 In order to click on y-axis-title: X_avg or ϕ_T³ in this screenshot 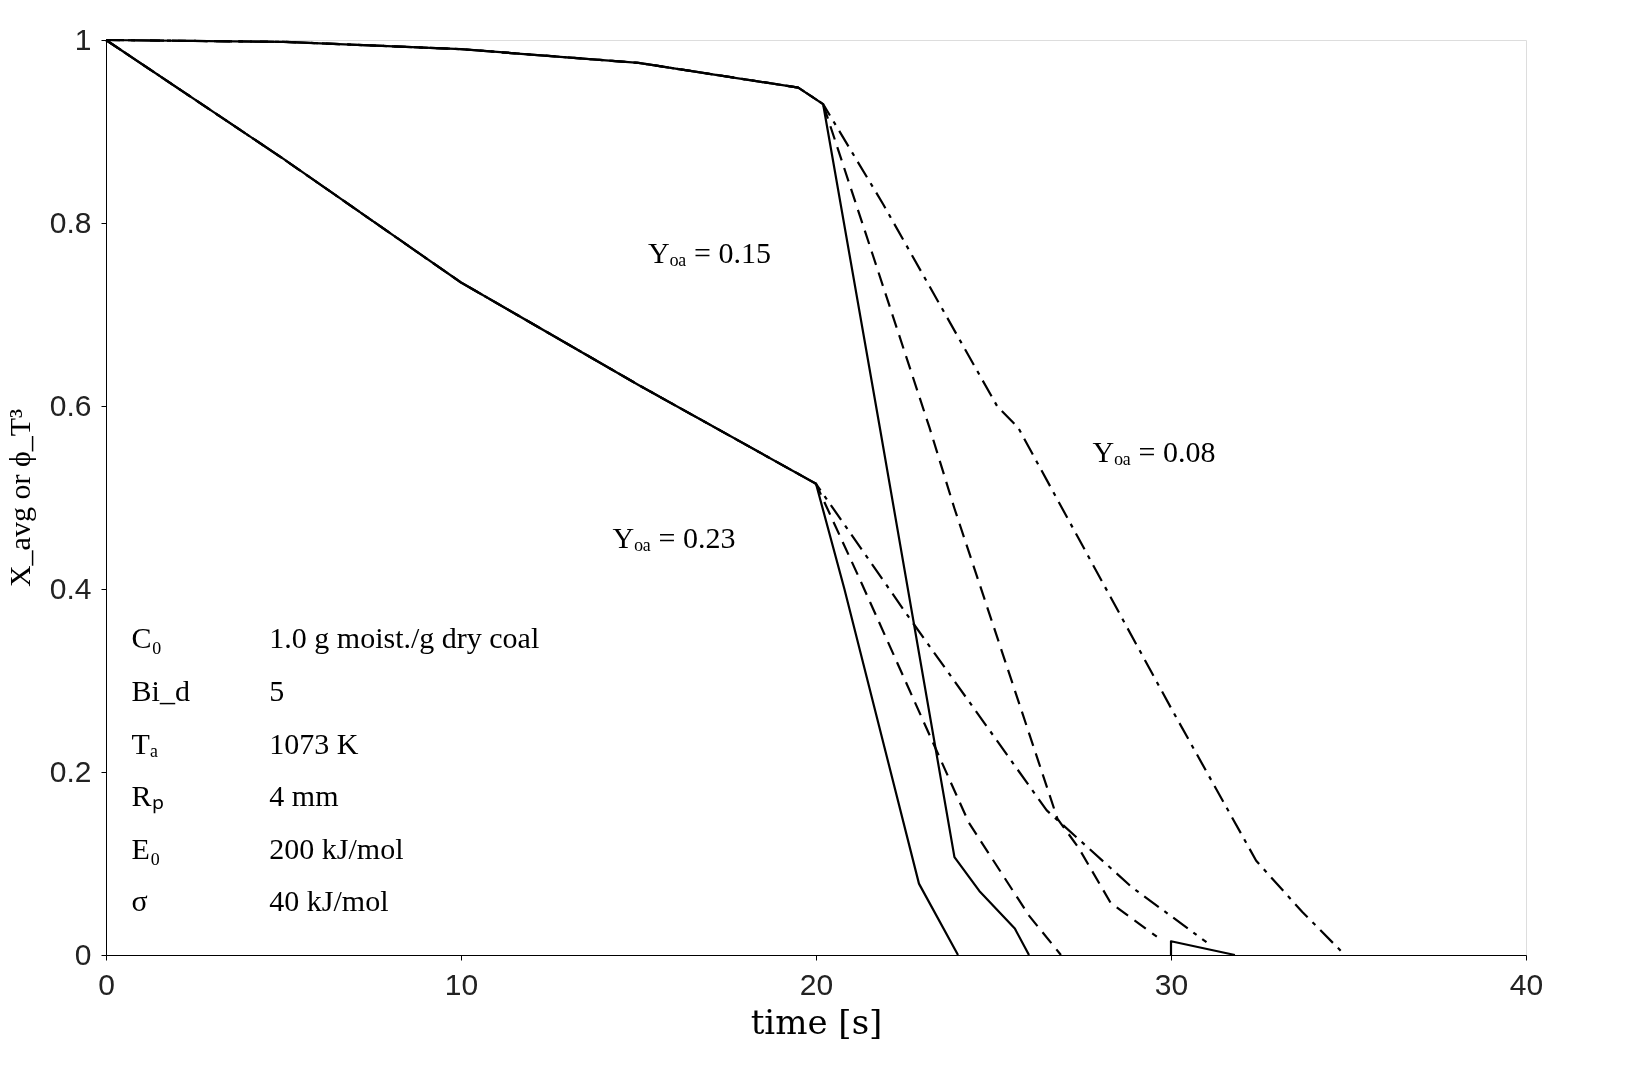, I will do `click(19, 498)`.